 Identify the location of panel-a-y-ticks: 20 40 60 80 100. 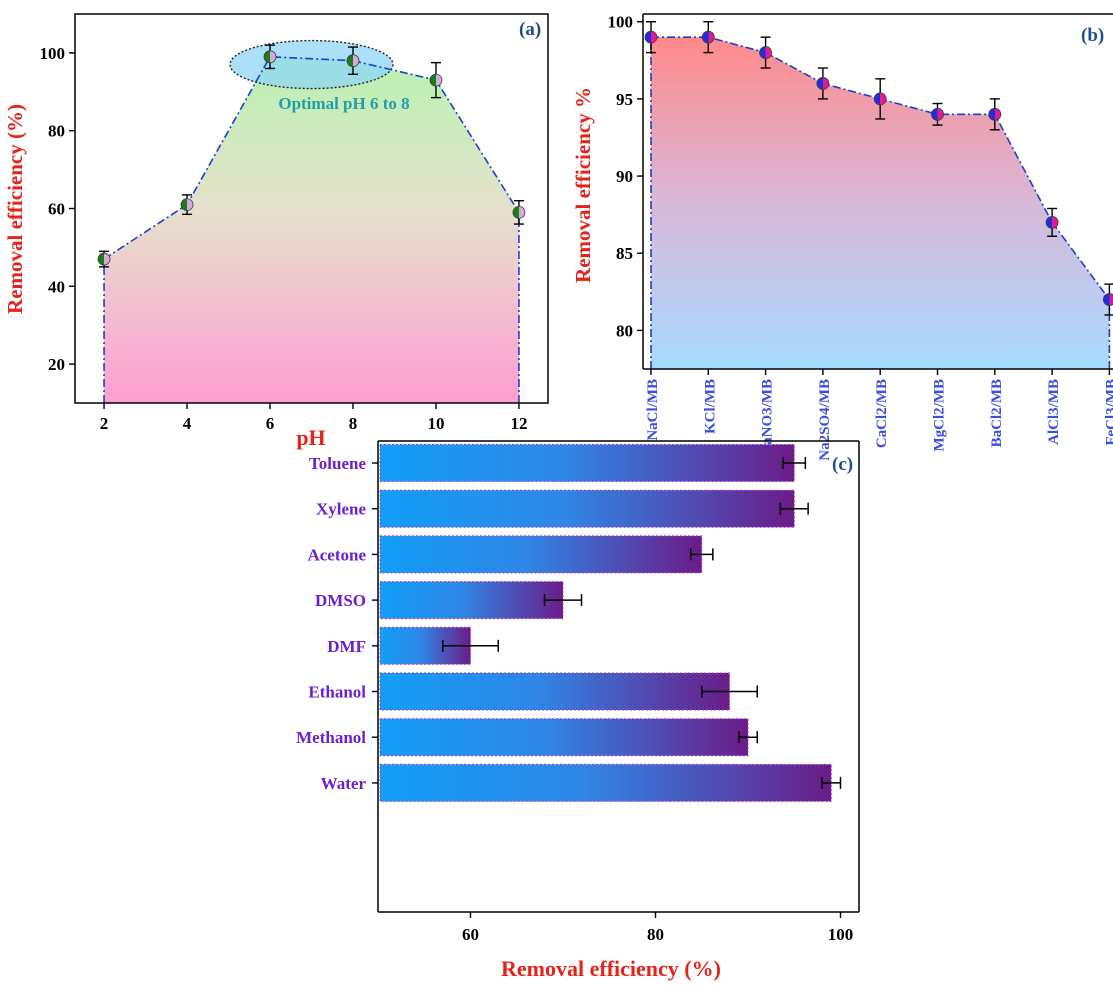
(57, 209).